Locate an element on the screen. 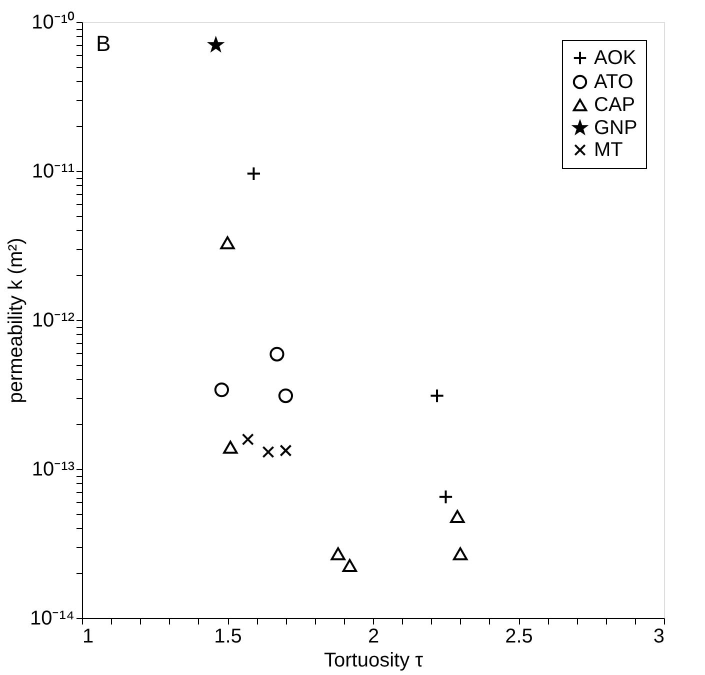 This screenshot has width=705, height=675. y-axis-title: permeability k (m²) is located at coordinates (16, 321).